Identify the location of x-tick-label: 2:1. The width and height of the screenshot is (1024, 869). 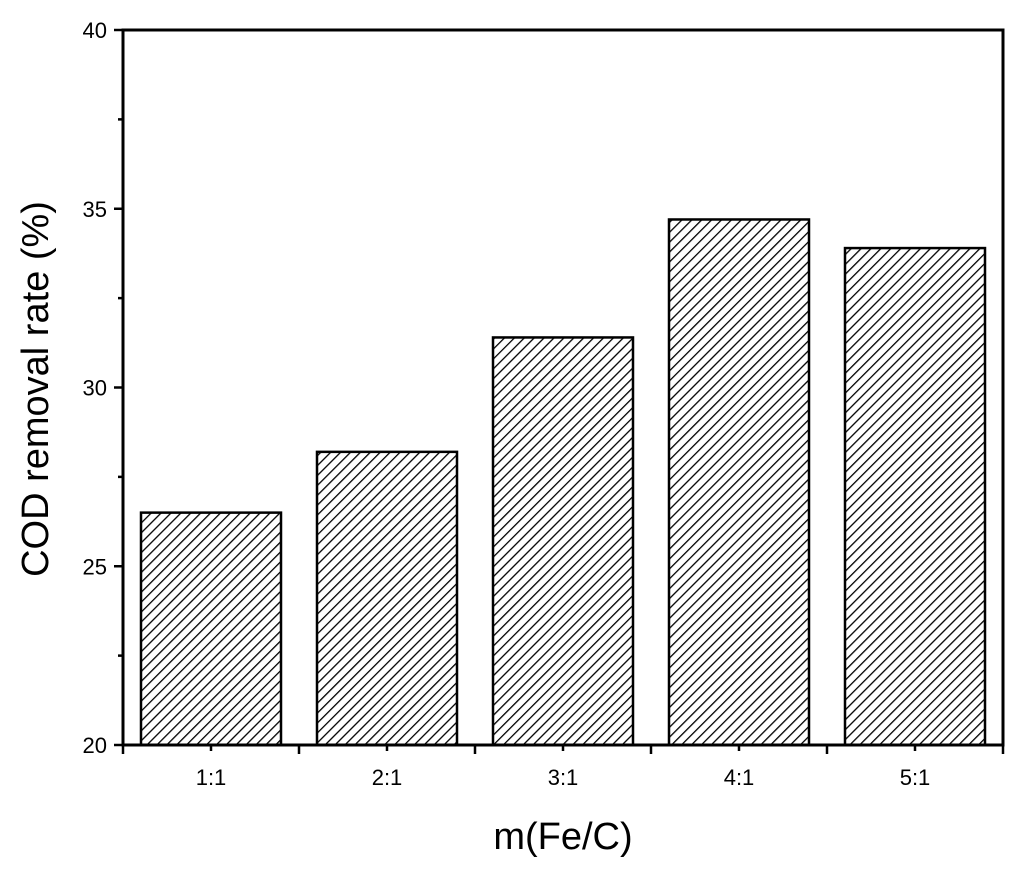
(387, 777).